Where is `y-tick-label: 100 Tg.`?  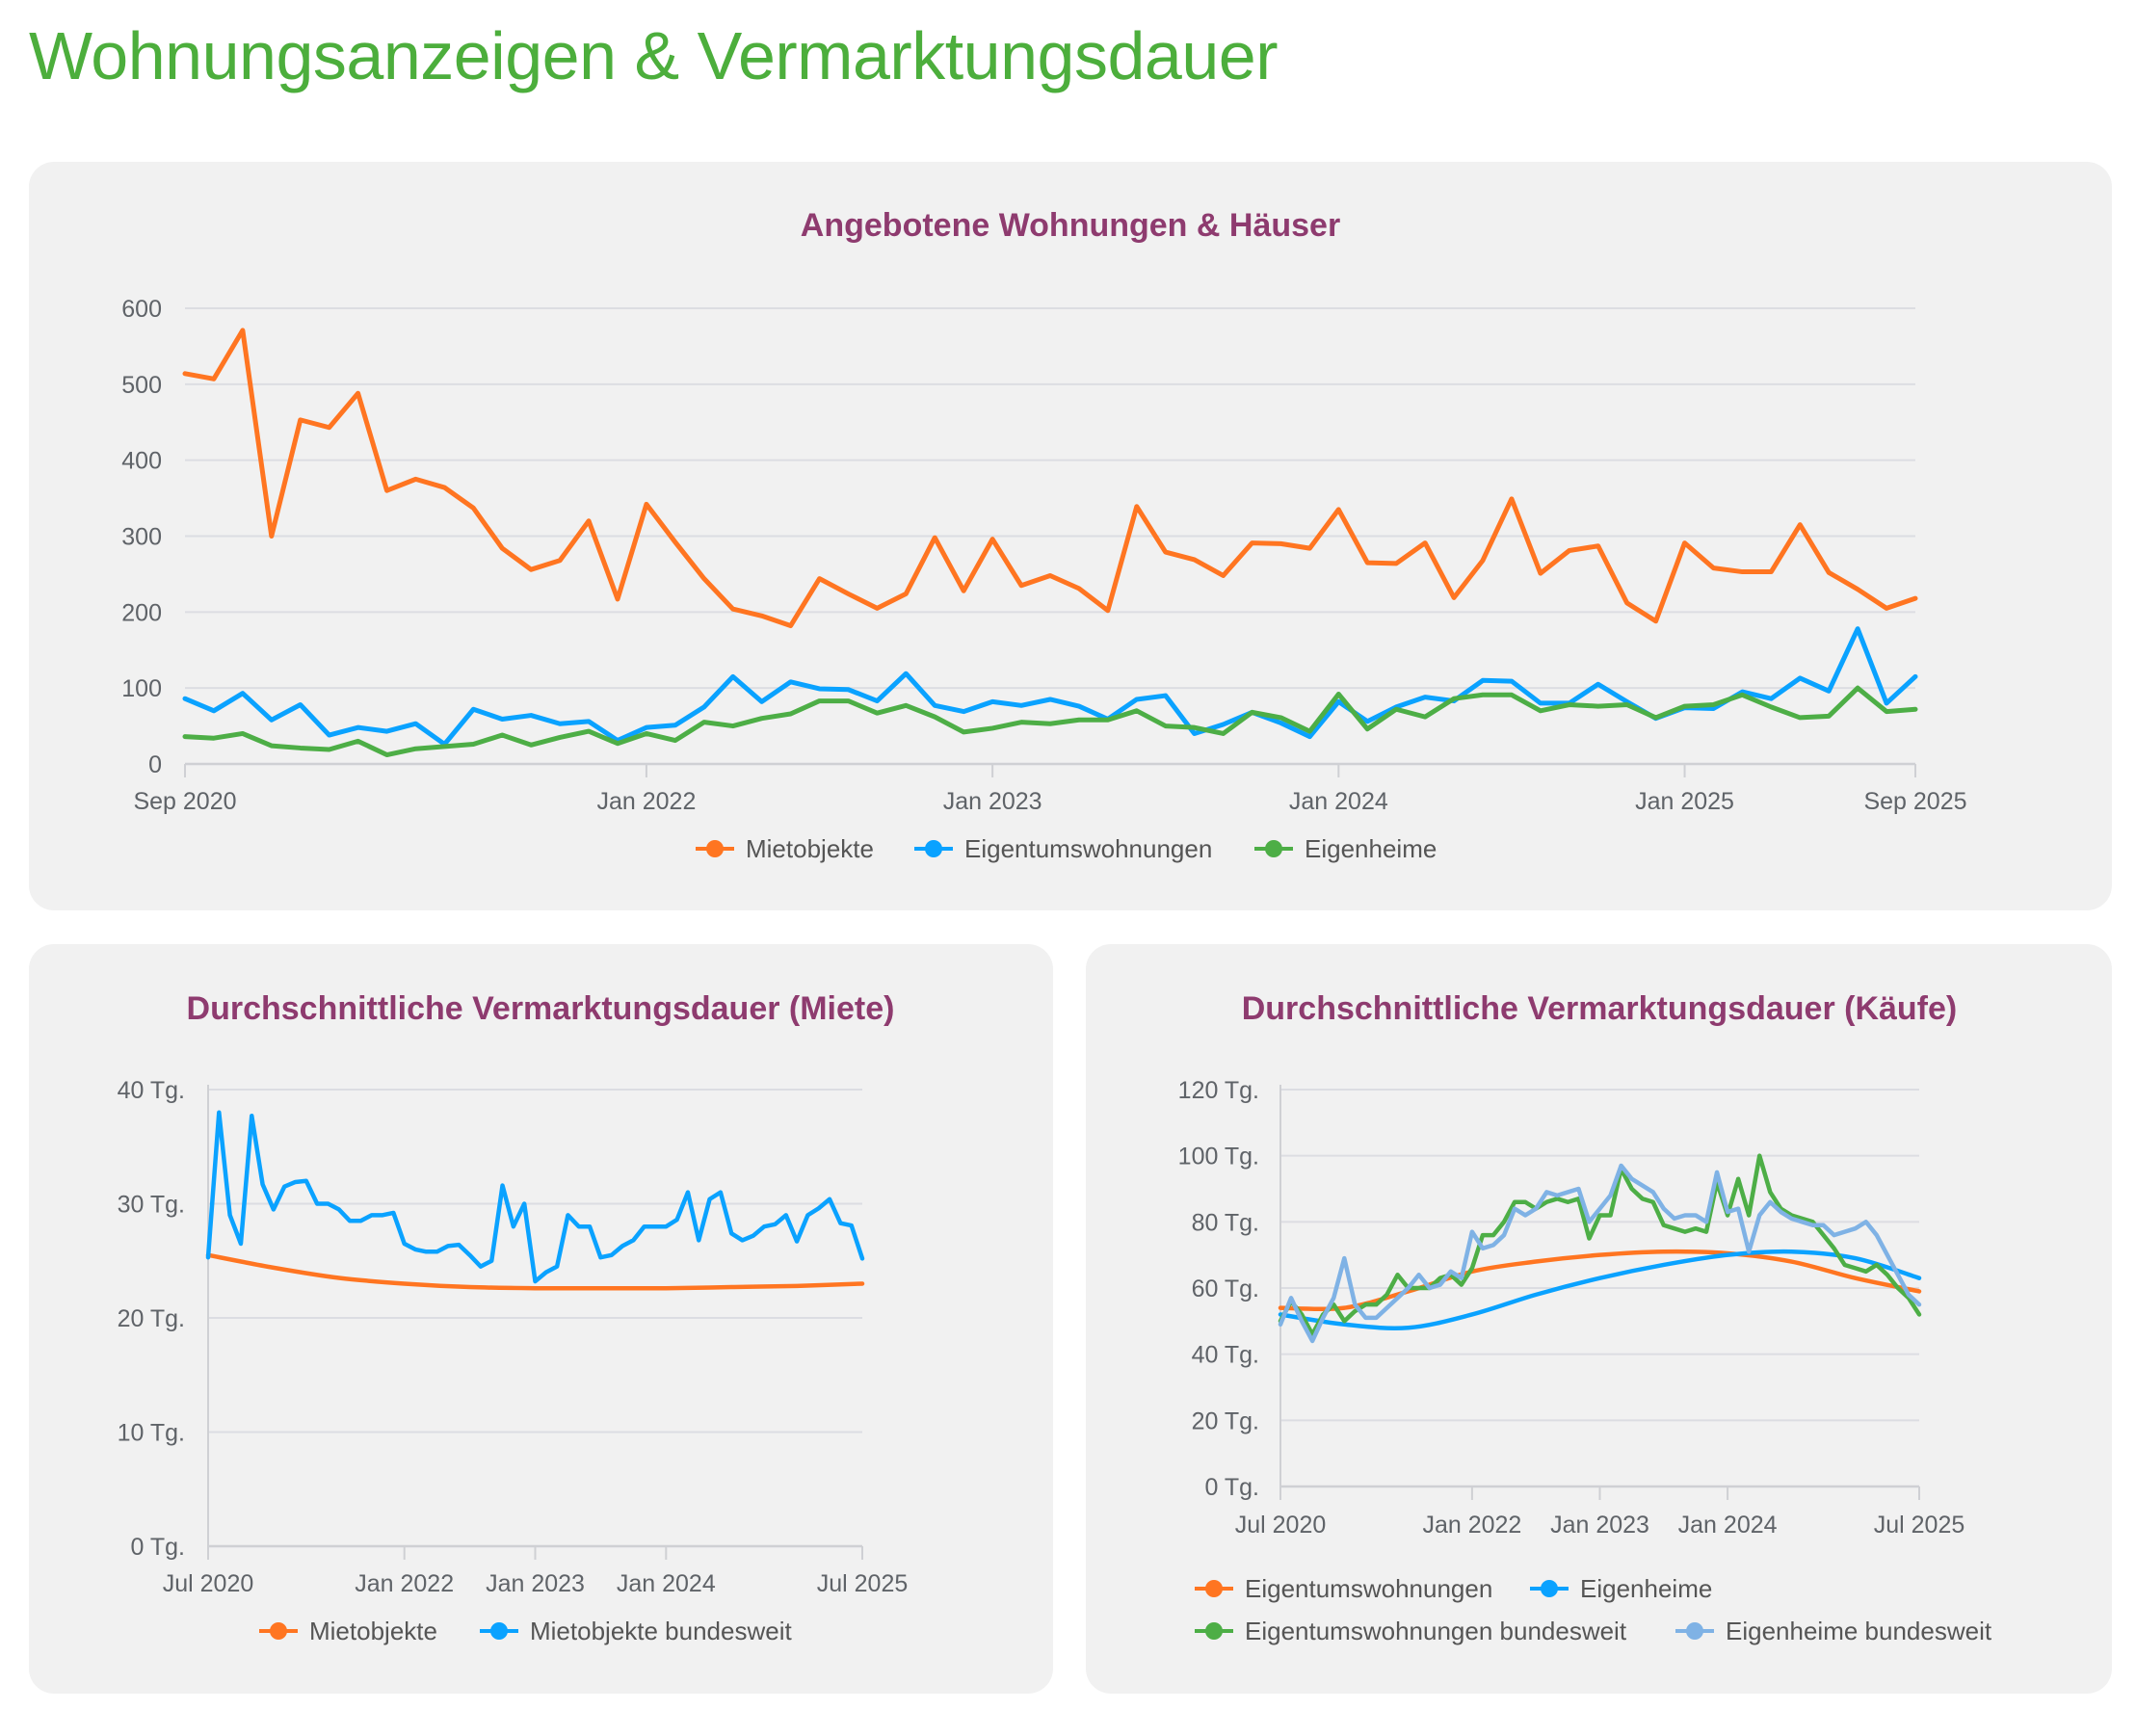
y-tick-label: 100 Tg. is located at coordinates (1218, 1157).